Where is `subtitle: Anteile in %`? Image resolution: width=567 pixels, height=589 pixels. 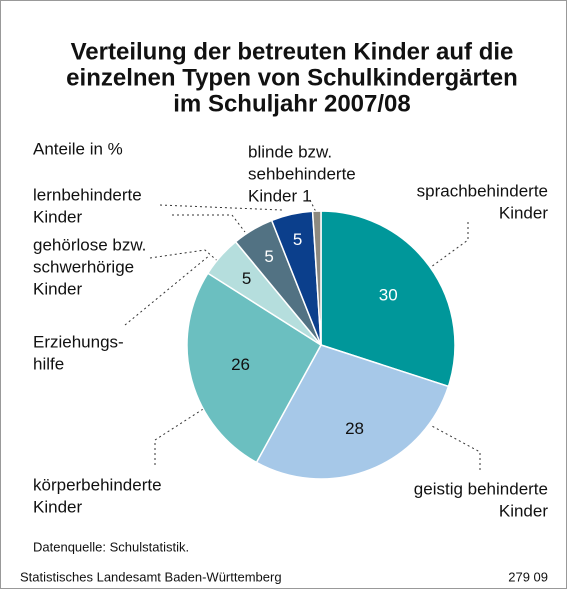 subtitle: Anteile in % is located at coordinates (78, 148).